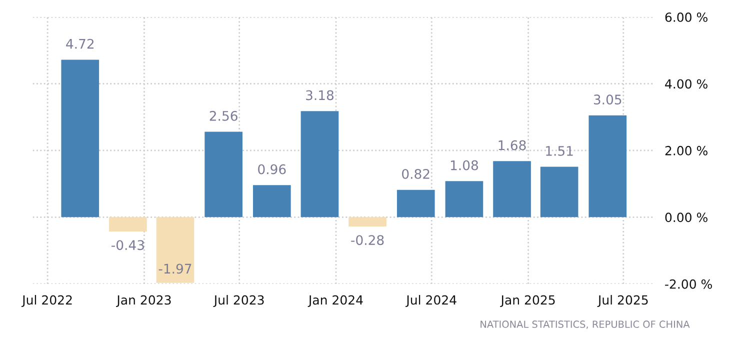 The width and height of the screenshot is (730, 340). I want to click on text: NATIONAL STATISTICS, REPUBLIC OF CHINA, so click(585, 324).